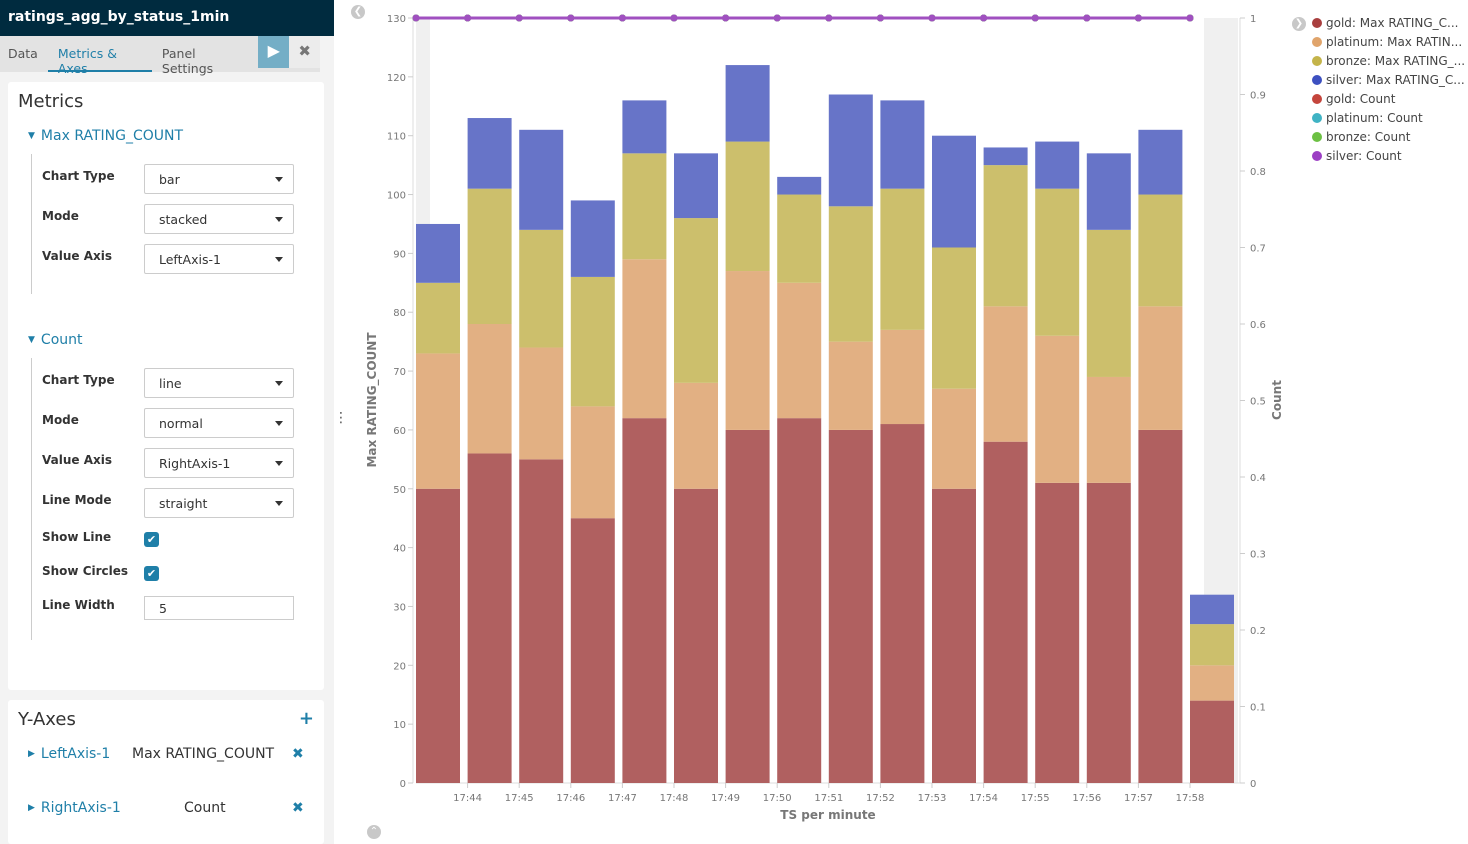 The image size is (1468, 844). Describe the element at coordinates (167, 18) in the screenshot. I see `panel-title: ratings_agg_by_status_1min` at that location.